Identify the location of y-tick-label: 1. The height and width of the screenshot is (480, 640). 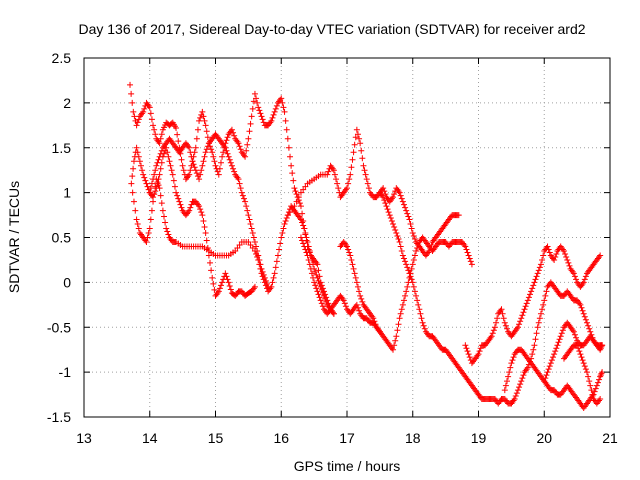
(67, 193).